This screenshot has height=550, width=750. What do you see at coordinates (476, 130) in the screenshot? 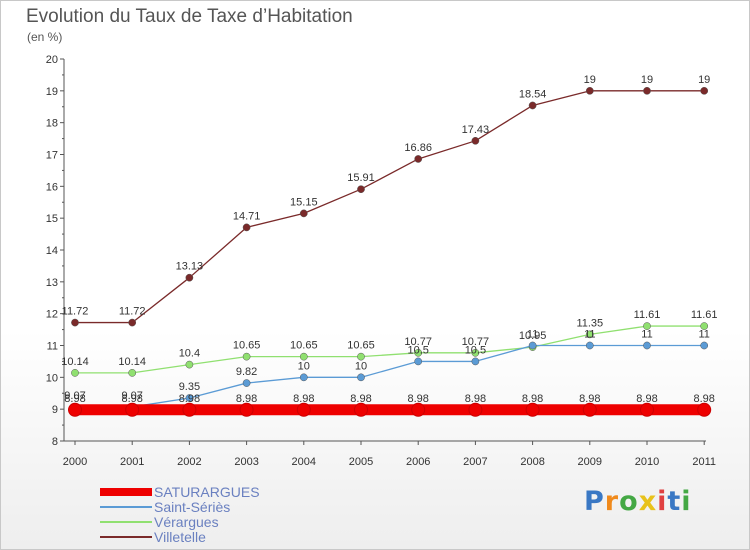
I see `data-label: 17.43` at bounding box center [476, 130].